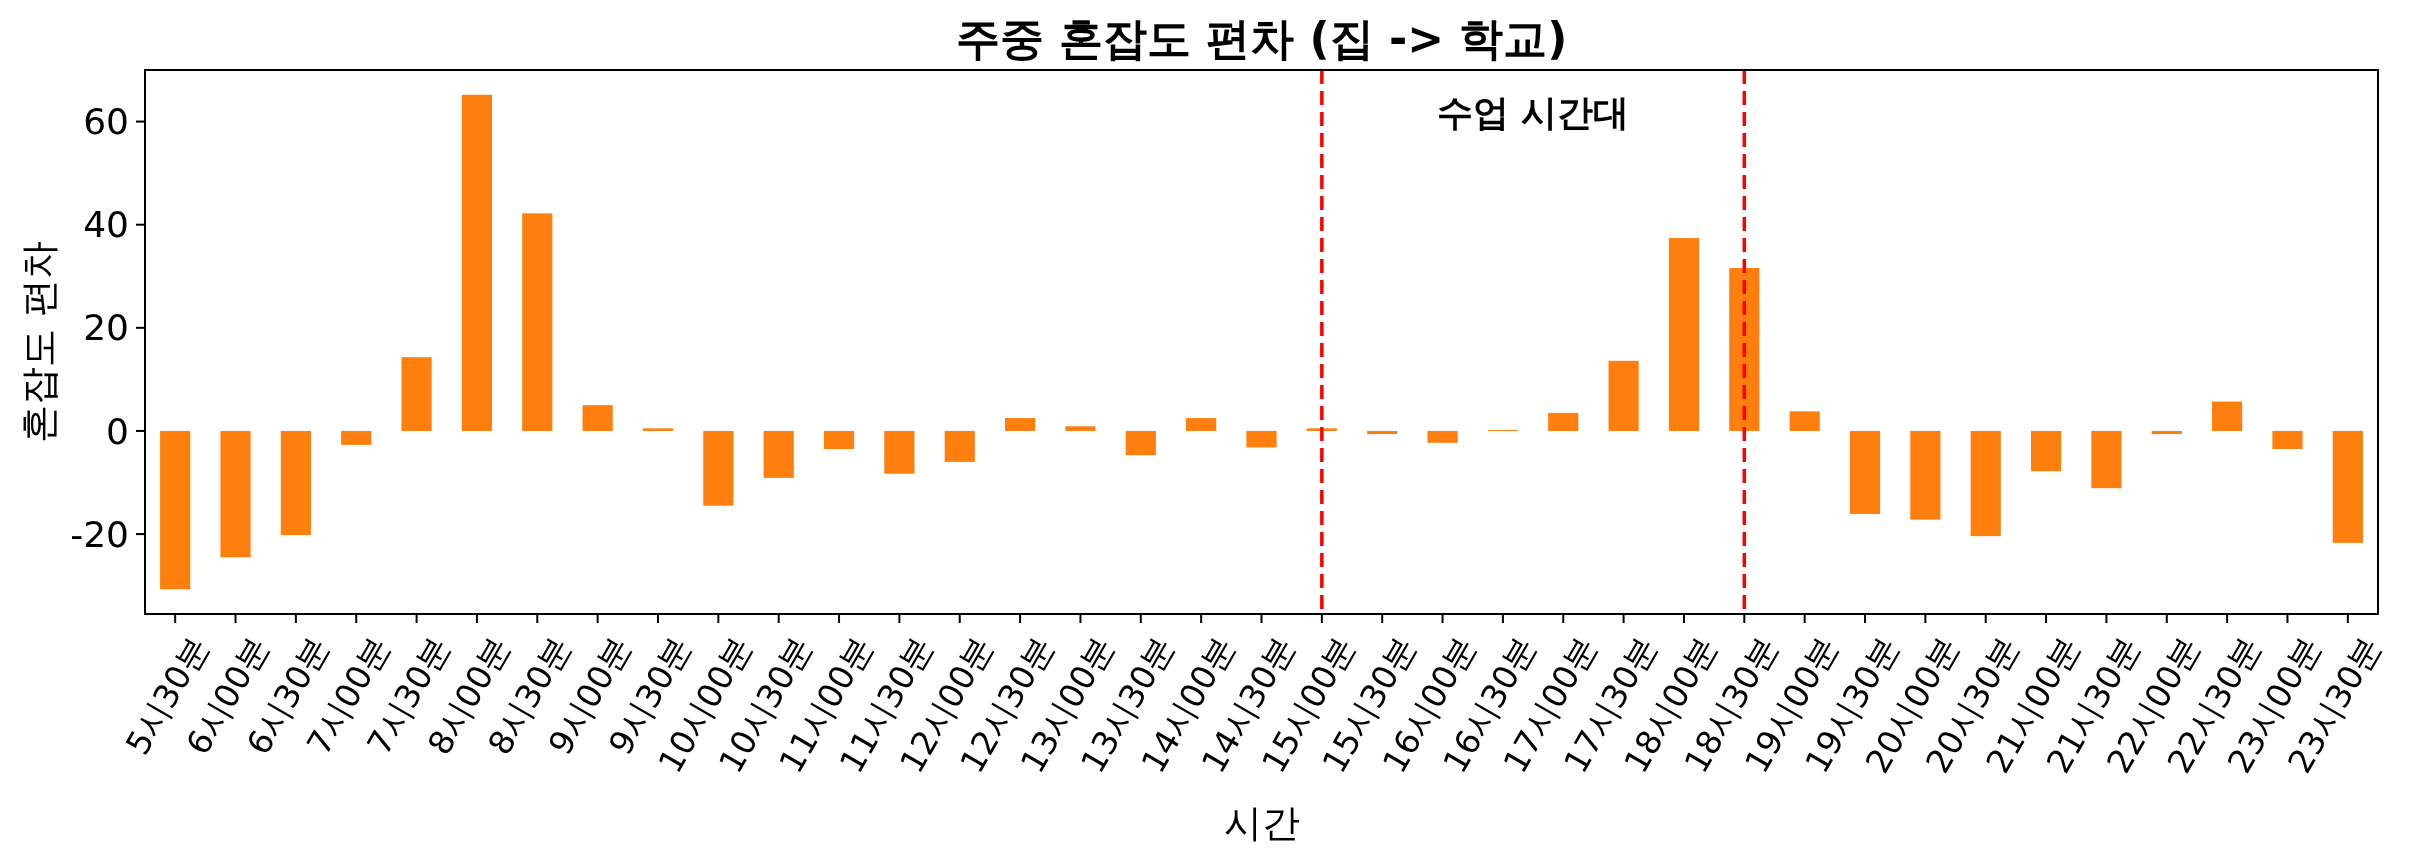 This screenshot has height=851, width=2414. What do you see at coordinates (1261, 38) in the screenshot?
I see `chart-title: 주중 혼잡도 편차 (집 -> 학교)` at bounding box center [1261, 38].